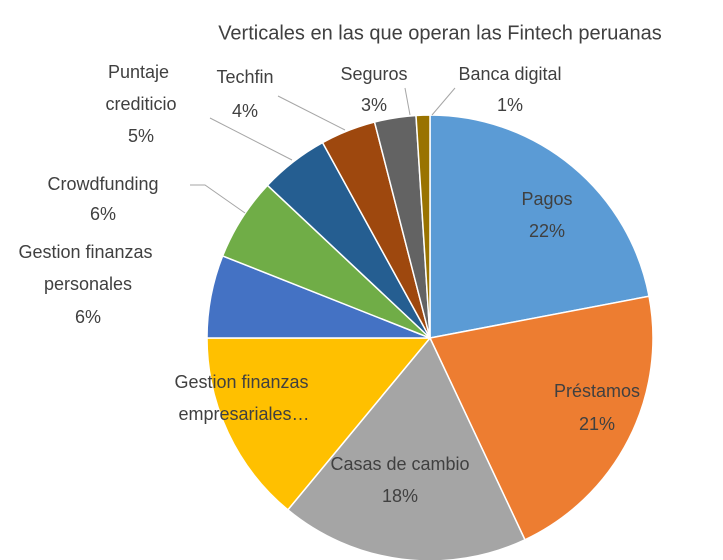 The height and width of the screenshot is (560, 723). Describe the element at coordinates (597, 391) in the screenshot. I see `slice-label: Préstamos` at that location.